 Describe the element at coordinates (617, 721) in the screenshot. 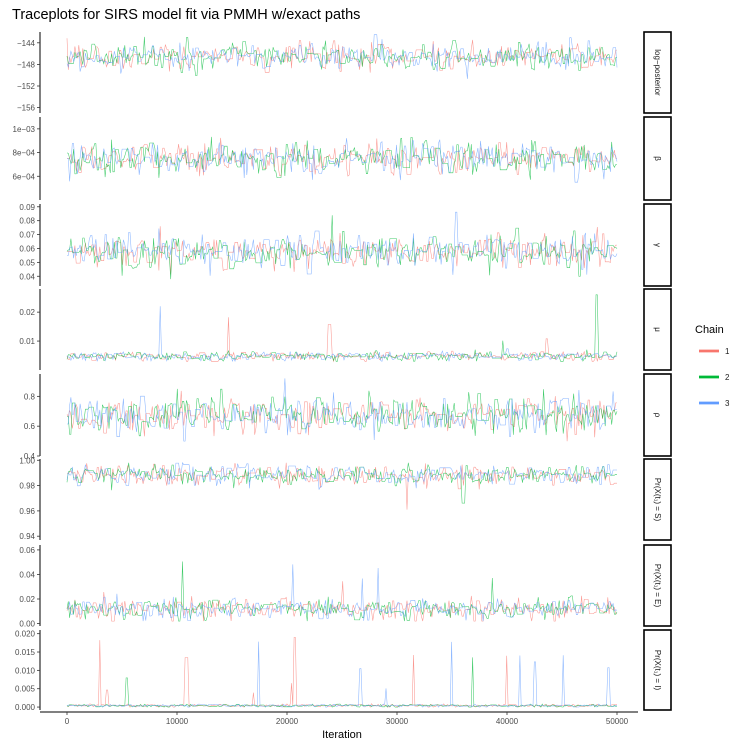

I see `x-tick-label: 50000` at that location.